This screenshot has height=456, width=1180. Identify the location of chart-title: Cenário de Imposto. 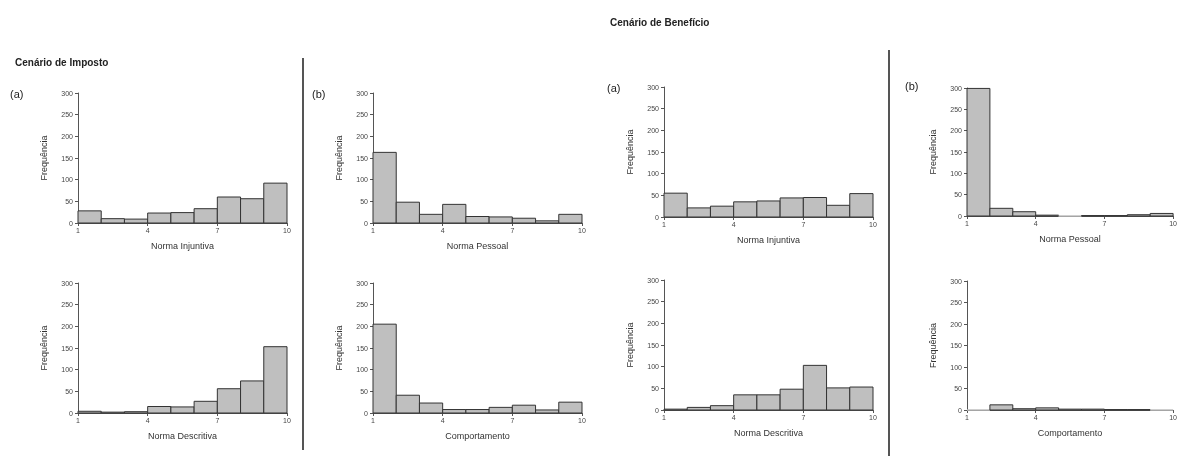
(62, 62).